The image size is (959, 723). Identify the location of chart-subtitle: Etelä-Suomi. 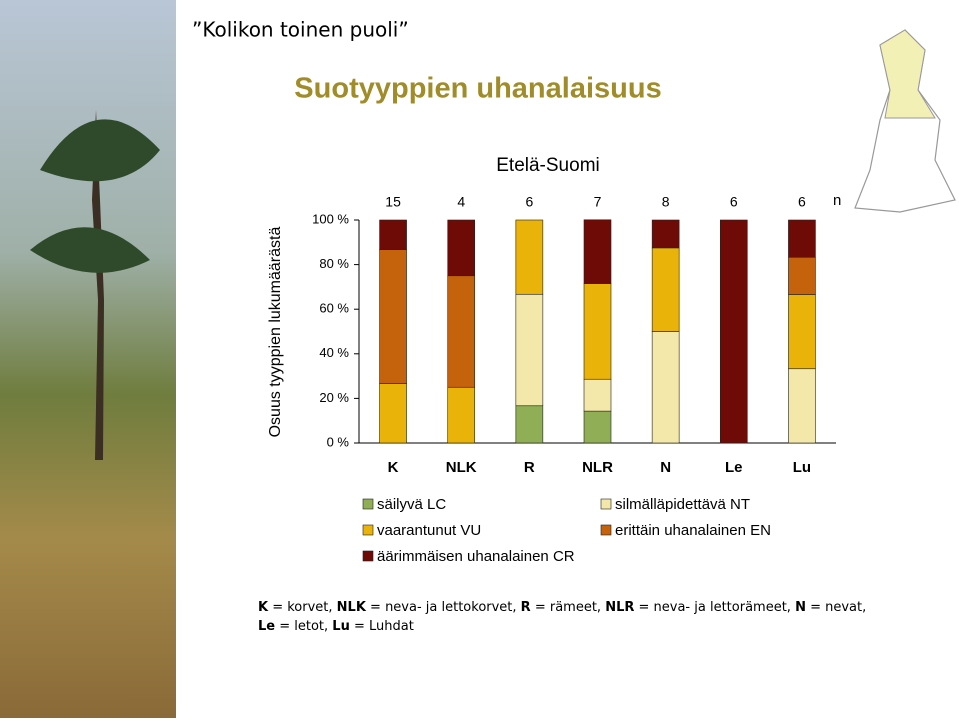
(548, 165).